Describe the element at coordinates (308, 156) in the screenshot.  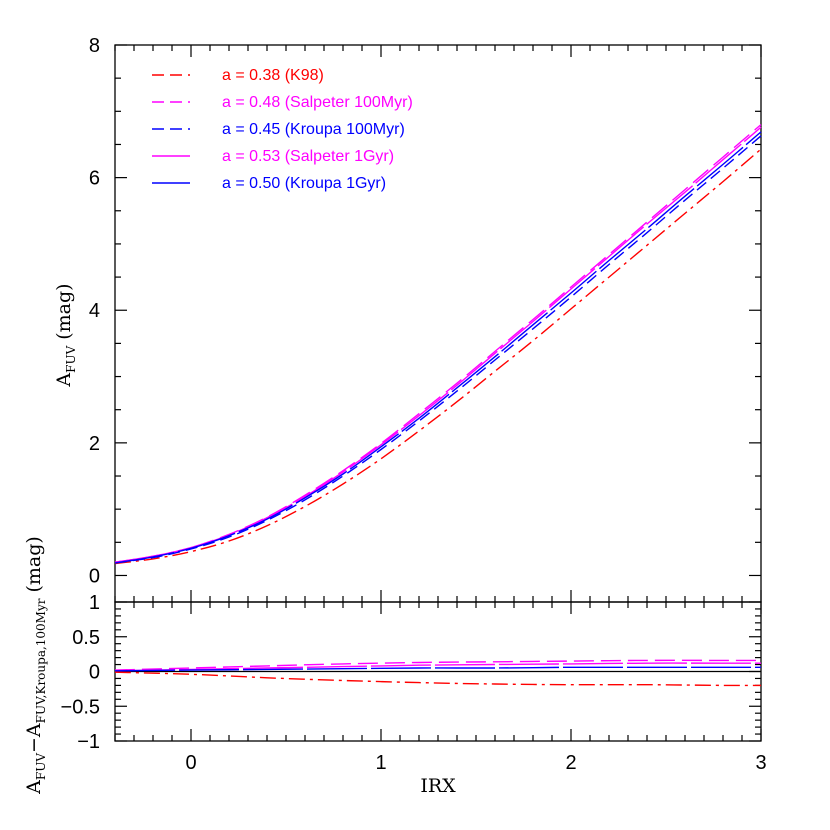
I see `legend-label-3: a = 0.53 (Salpeter 1Gyr)` at that location.